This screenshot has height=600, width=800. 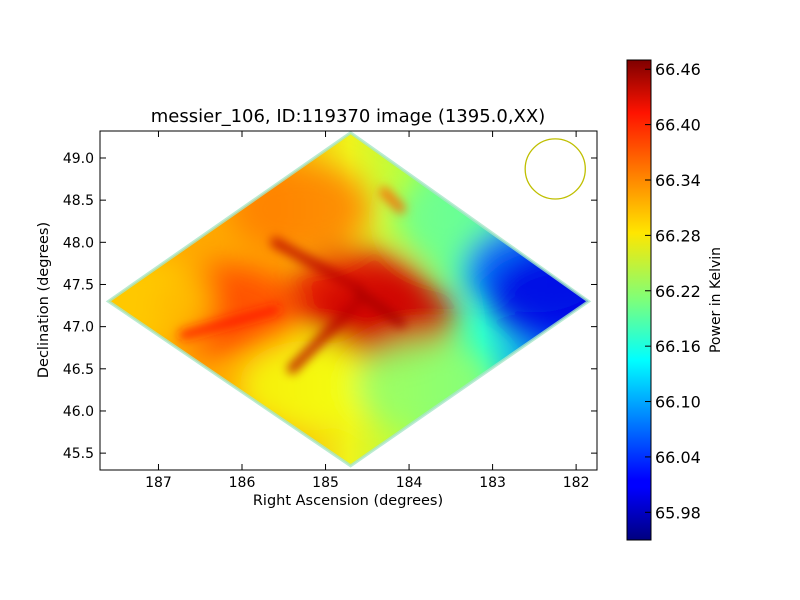 What do you see at coordinates (492, 483) in the screenshot?
I see `x-tick-label-4: 183` at bounding box center [492, 483].